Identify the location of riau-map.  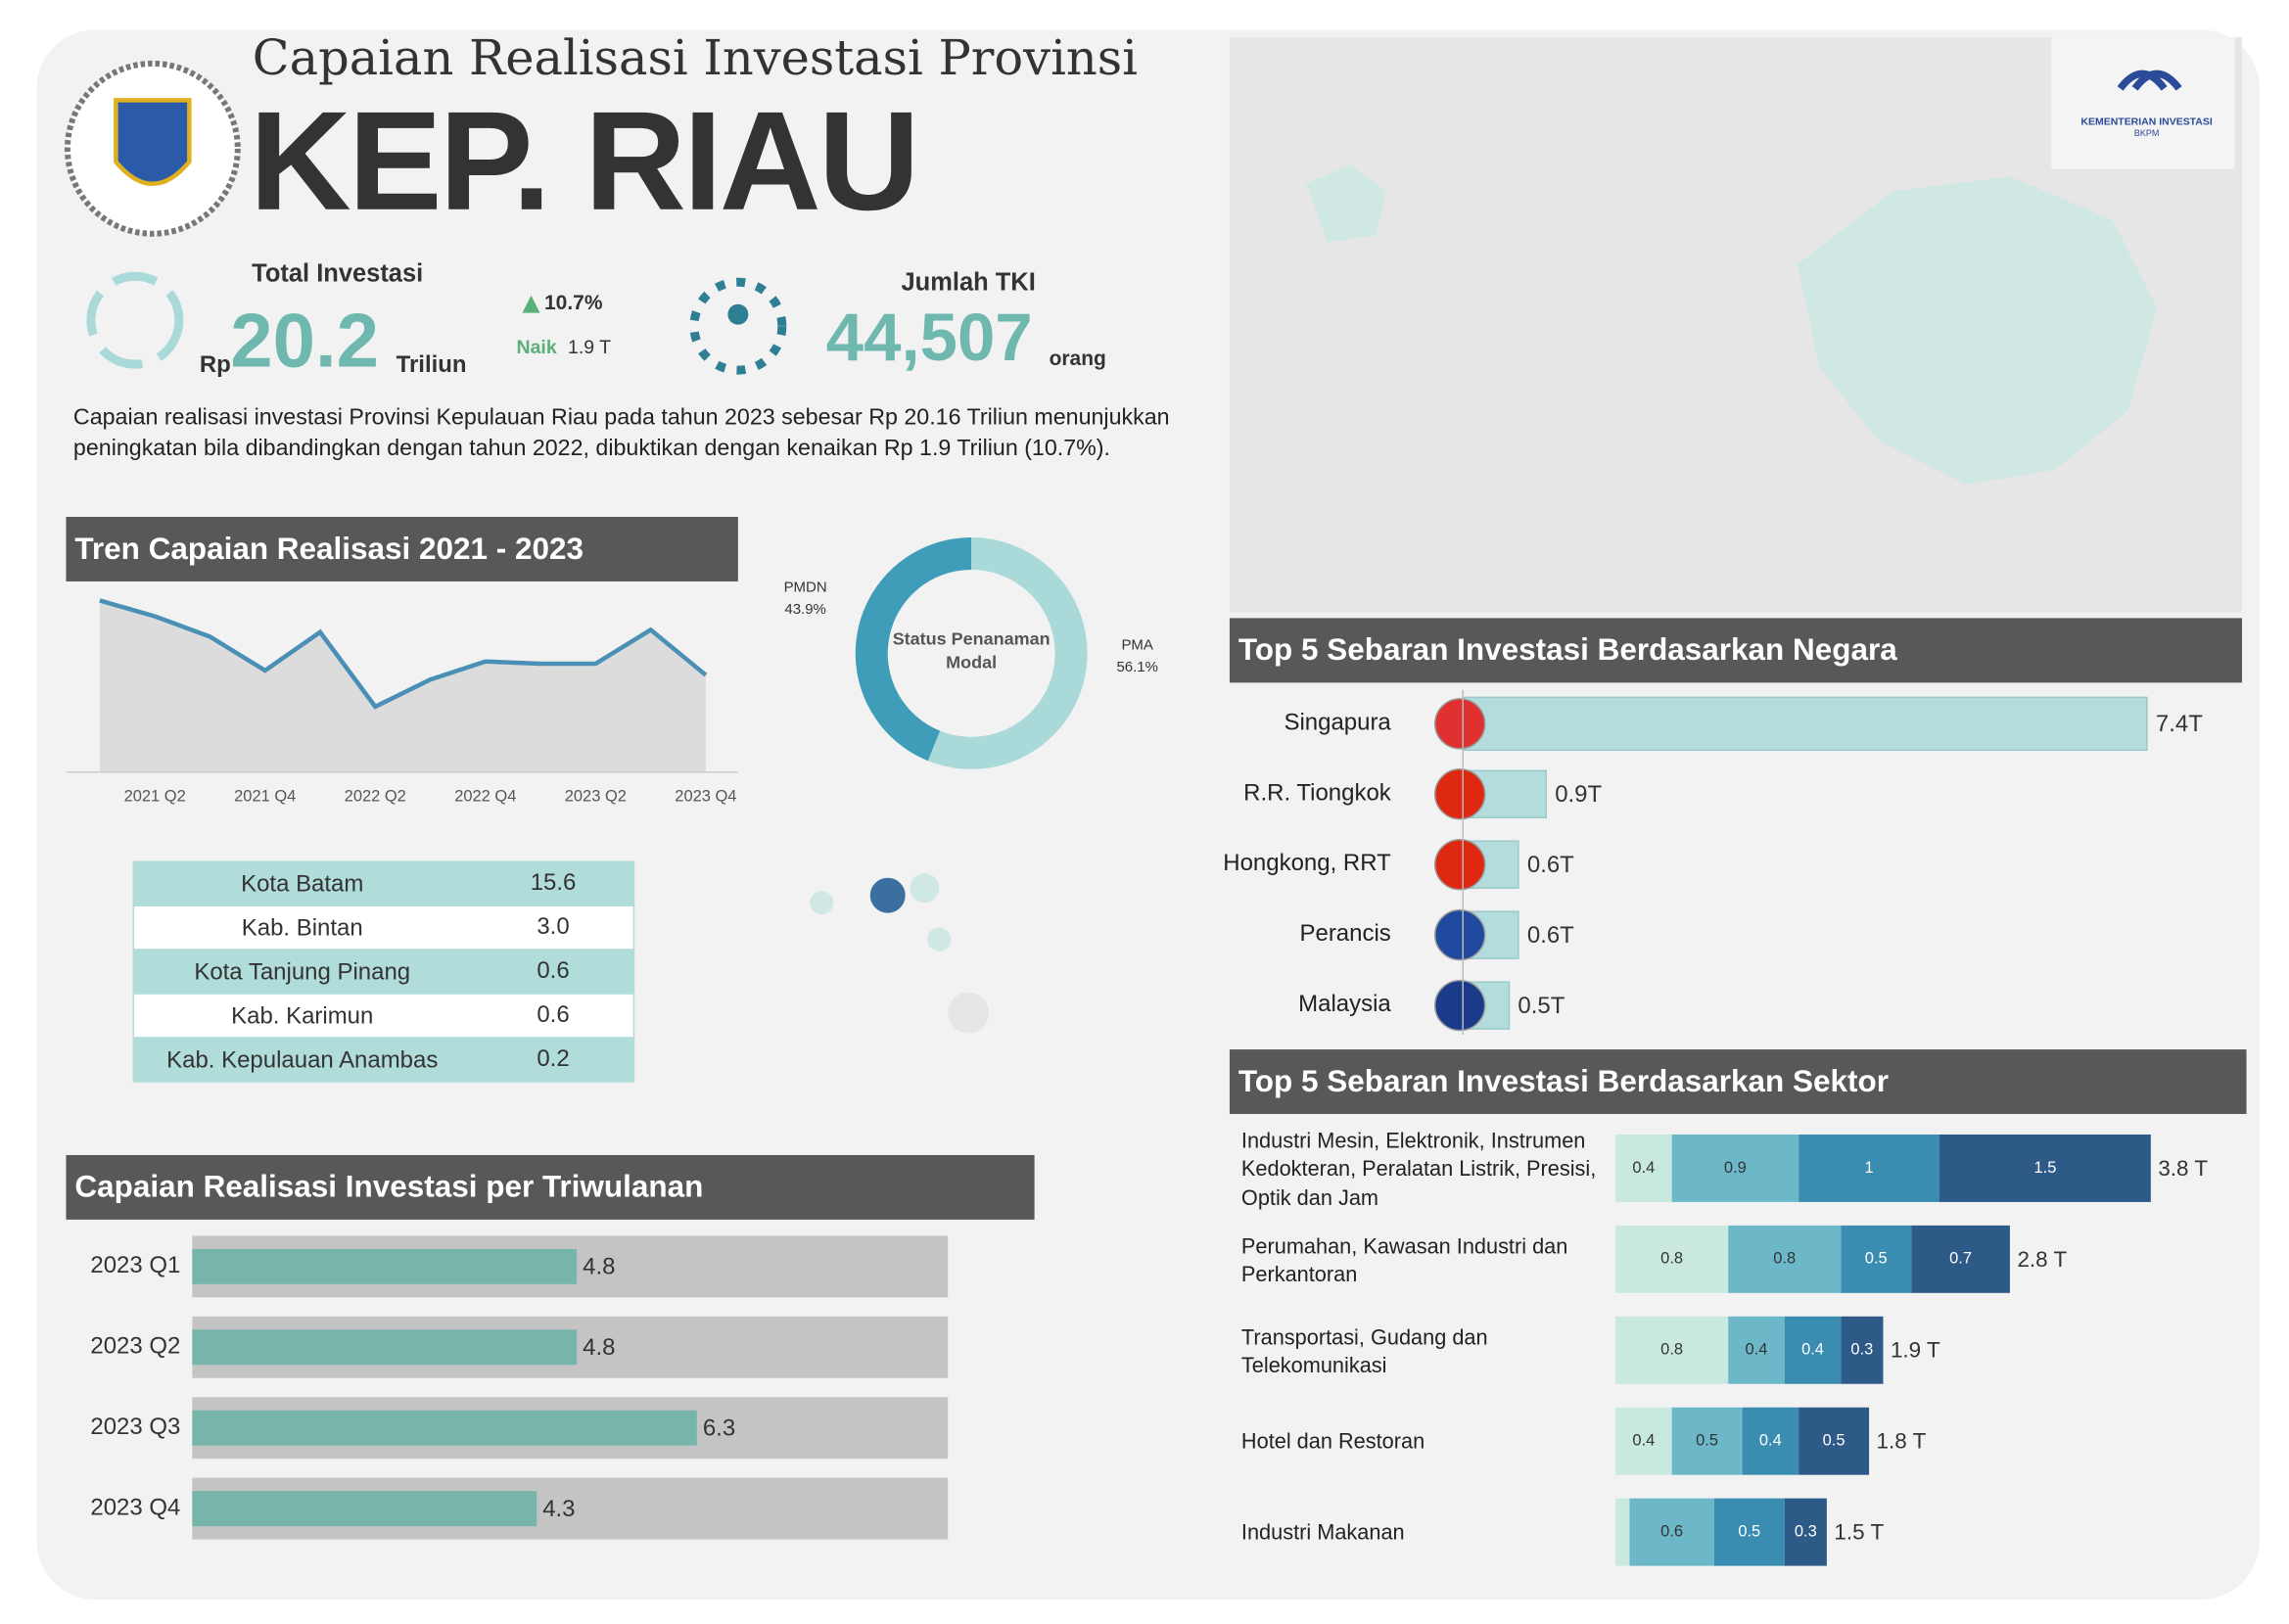
(900, 953).